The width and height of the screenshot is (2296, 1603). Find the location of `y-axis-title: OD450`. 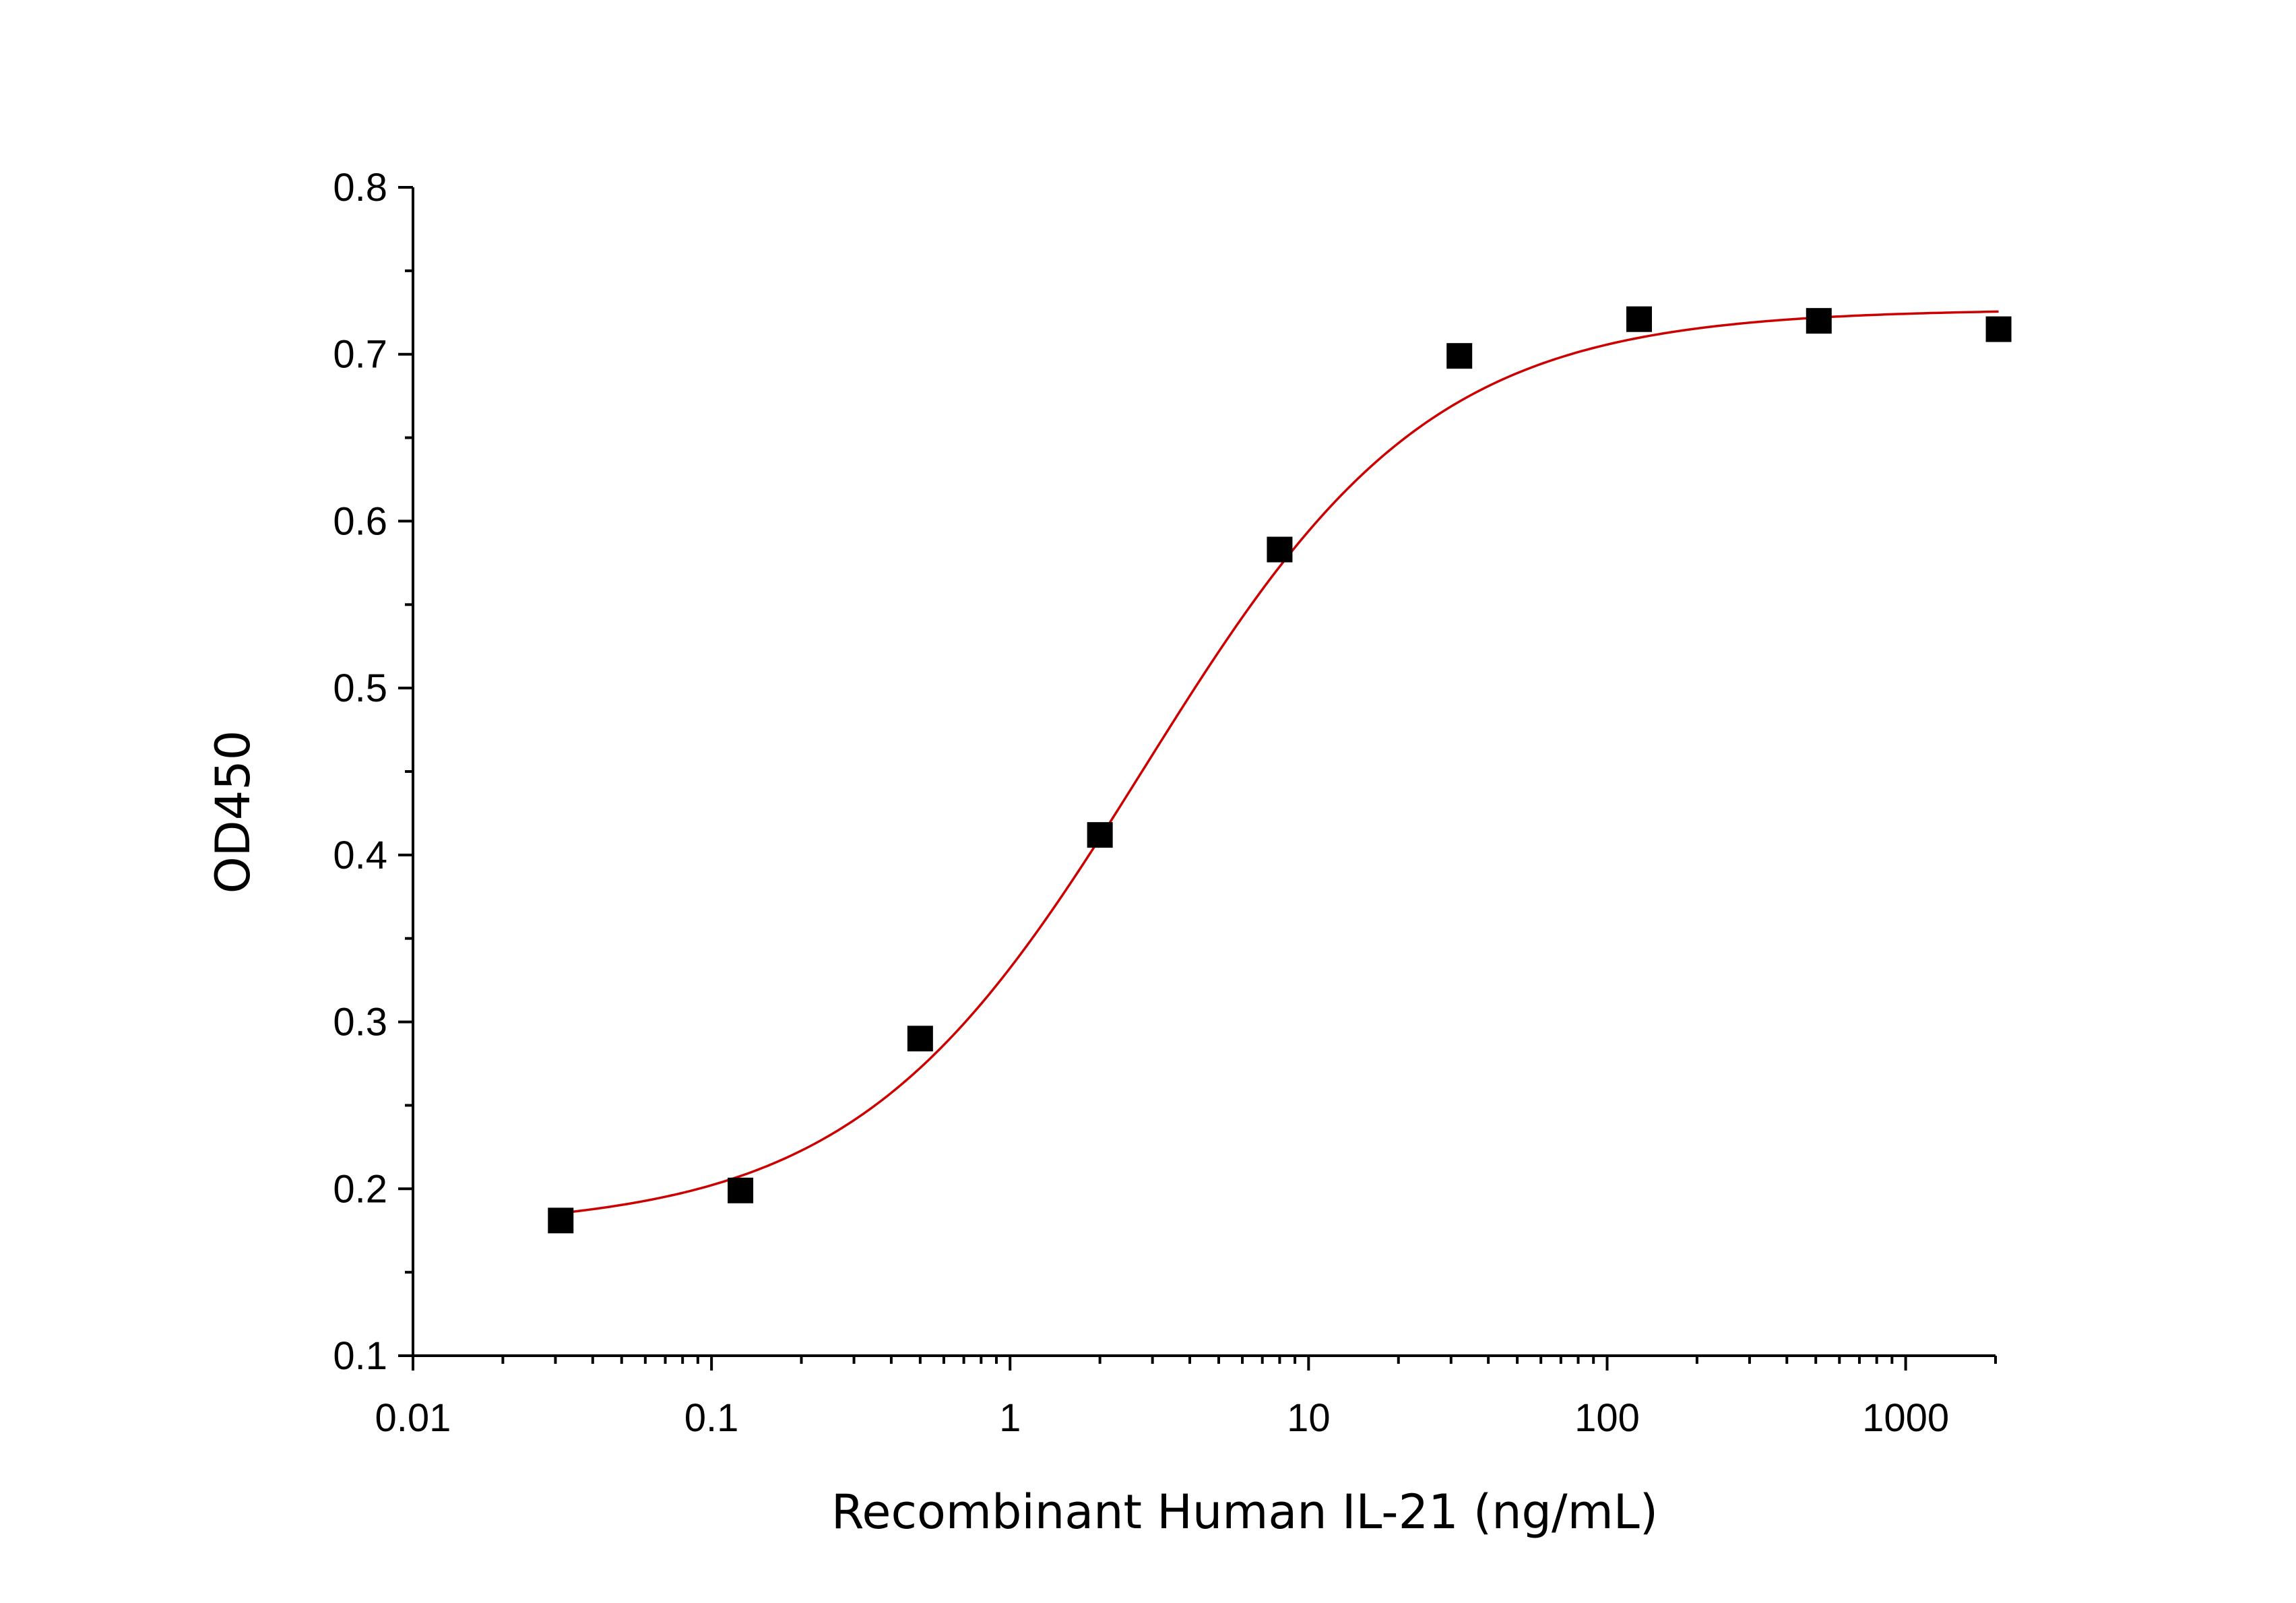

y-axis-title: OD450 is located at coordinates (233, 812).